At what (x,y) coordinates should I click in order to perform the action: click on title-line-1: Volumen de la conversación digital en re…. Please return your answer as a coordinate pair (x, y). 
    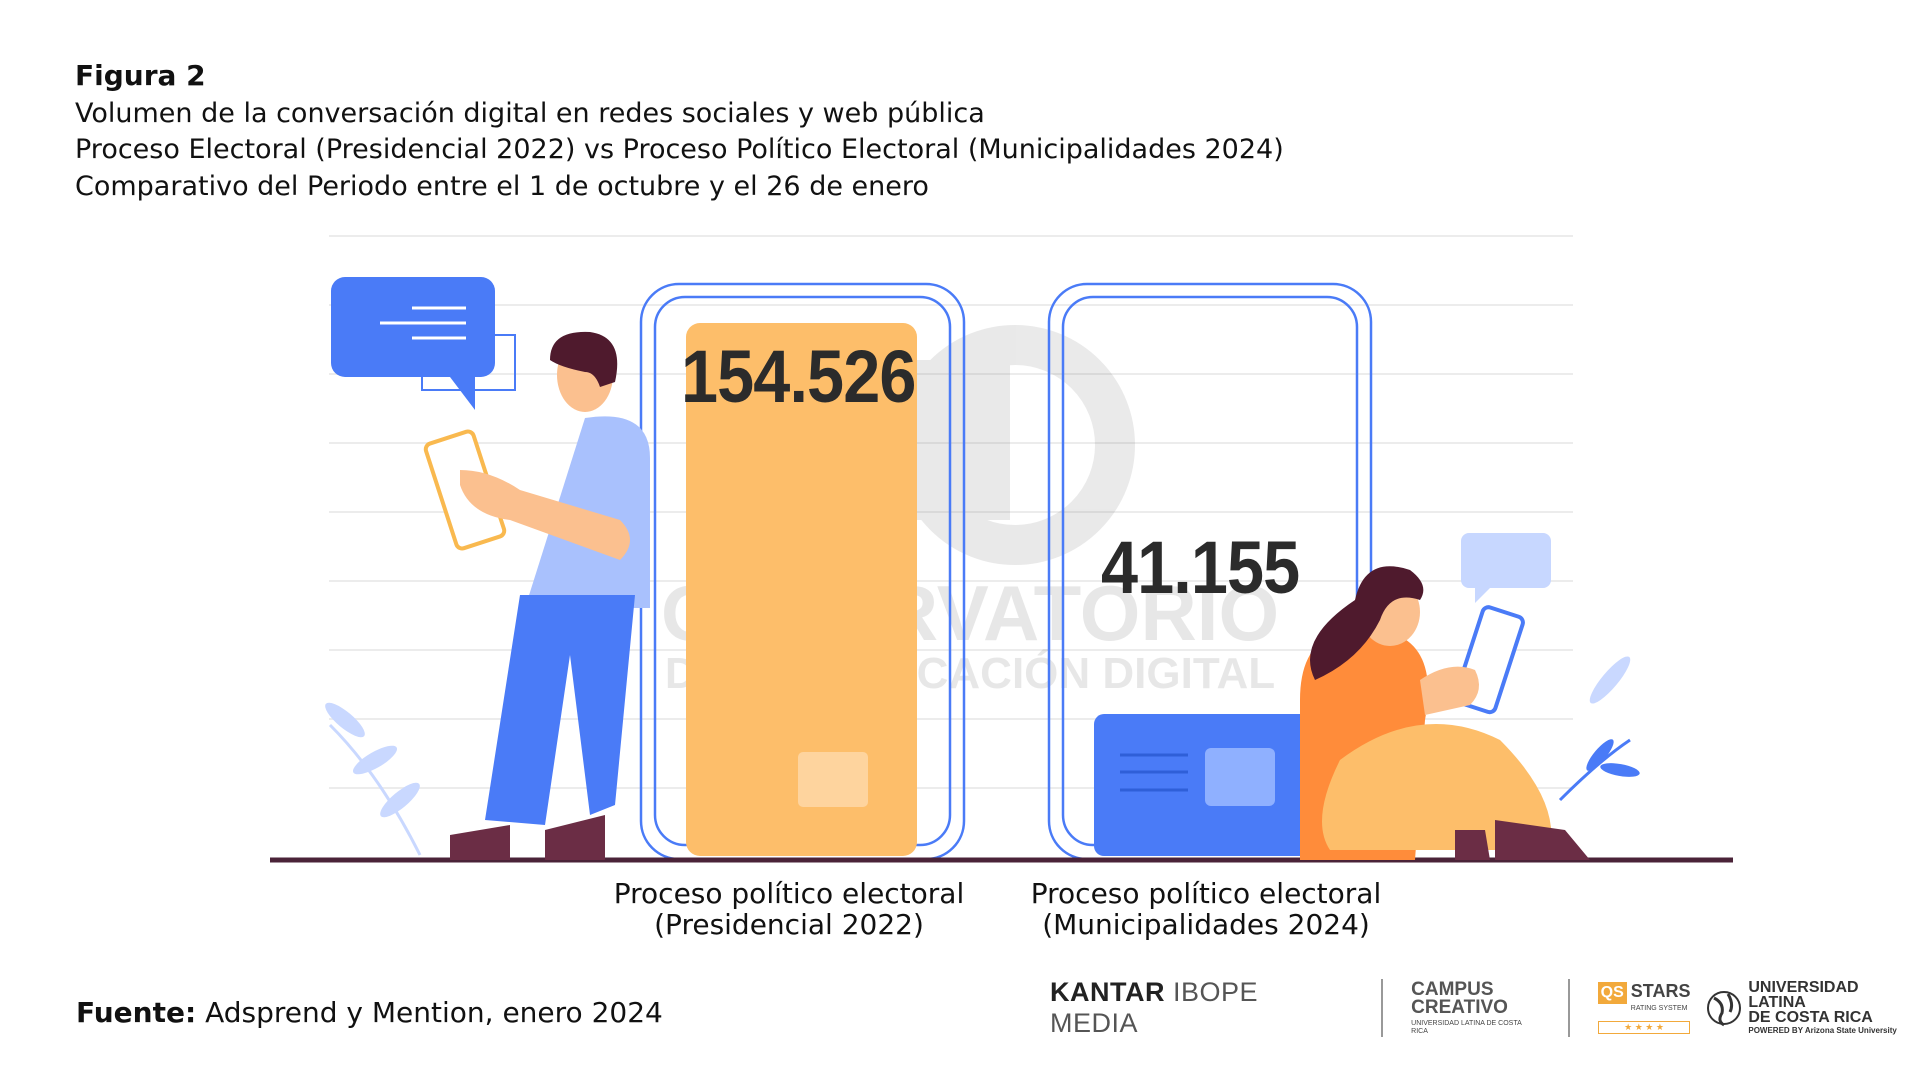
    Looking at the image, I should click on (530, 113).